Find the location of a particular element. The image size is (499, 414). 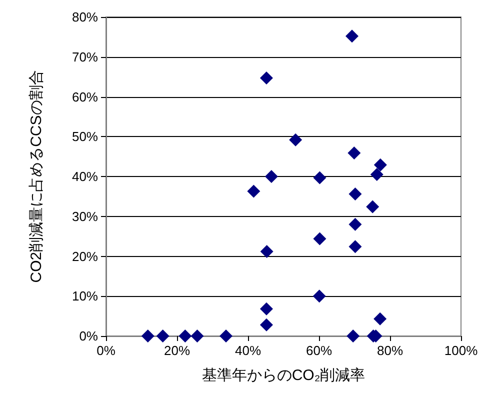

y-tick-label: 60% is located at coordinates (85, 96).